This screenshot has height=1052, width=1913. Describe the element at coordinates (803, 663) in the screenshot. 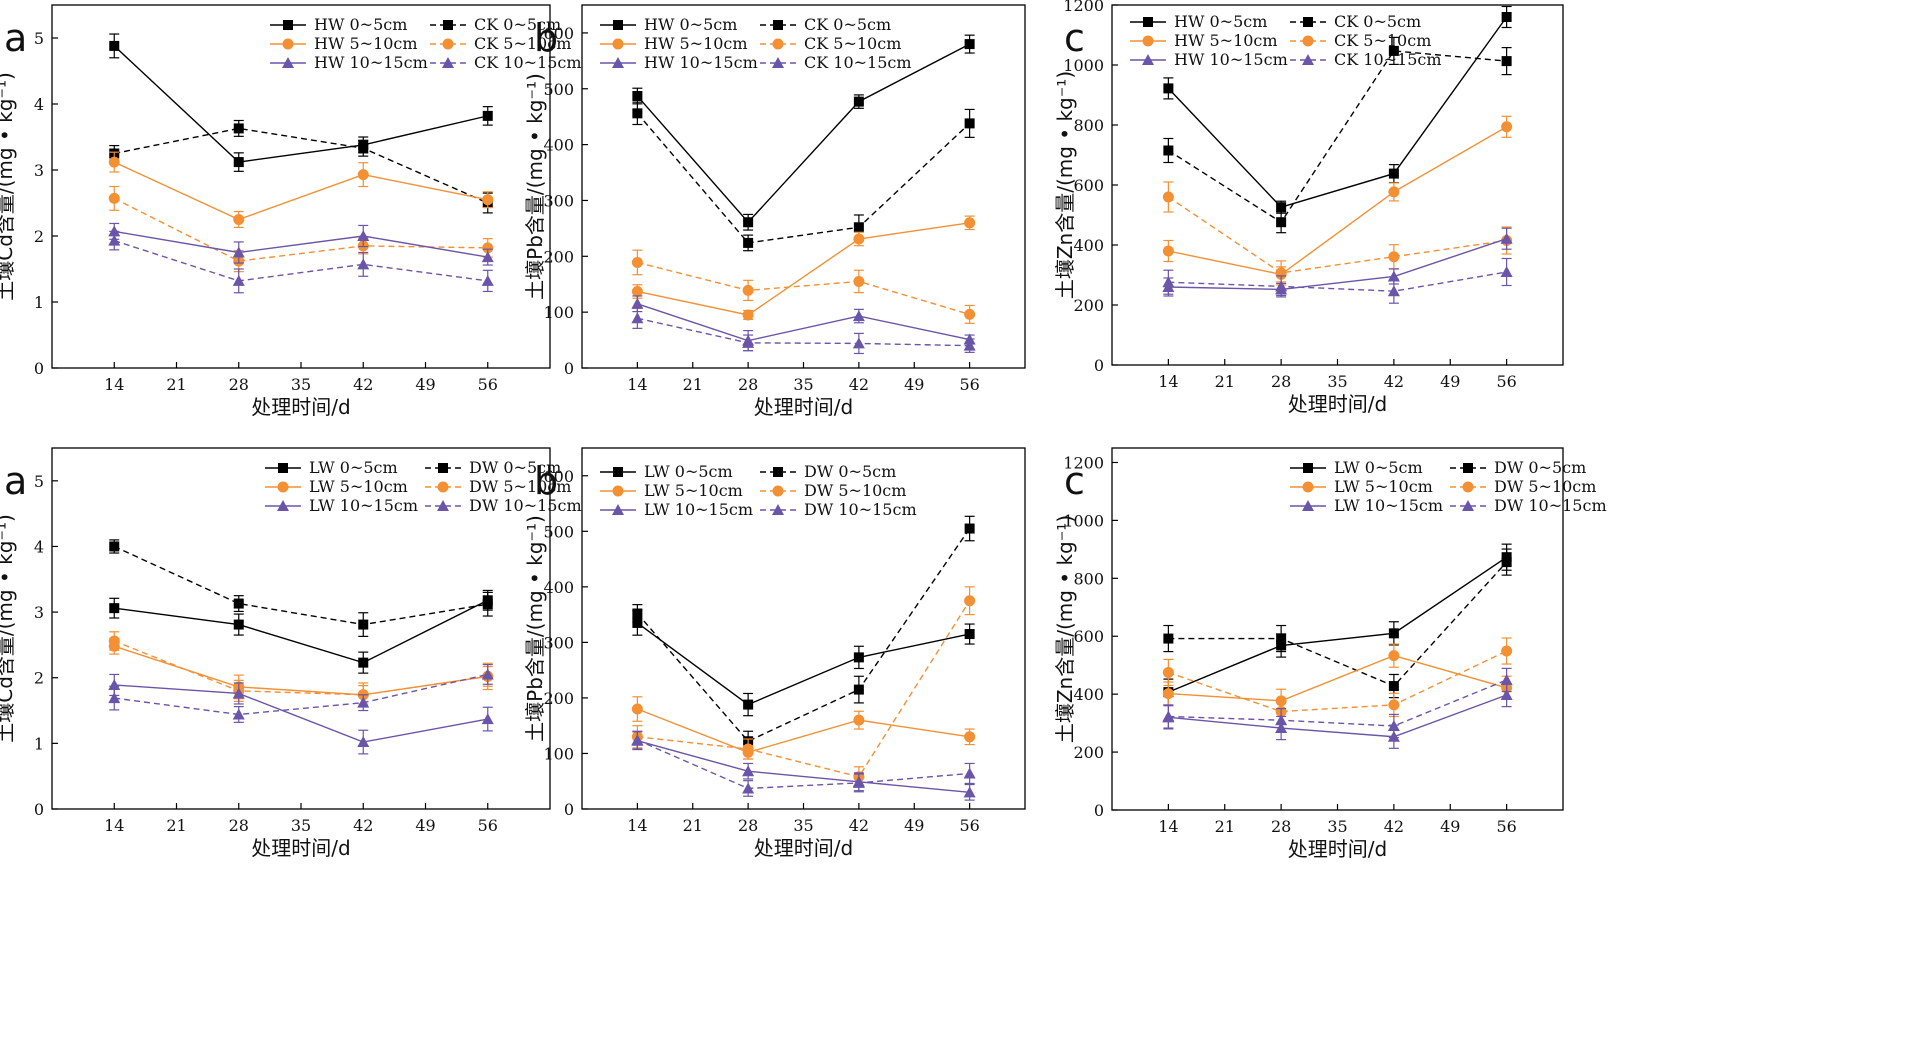

I see `series-lw-0-5cm` at that location.